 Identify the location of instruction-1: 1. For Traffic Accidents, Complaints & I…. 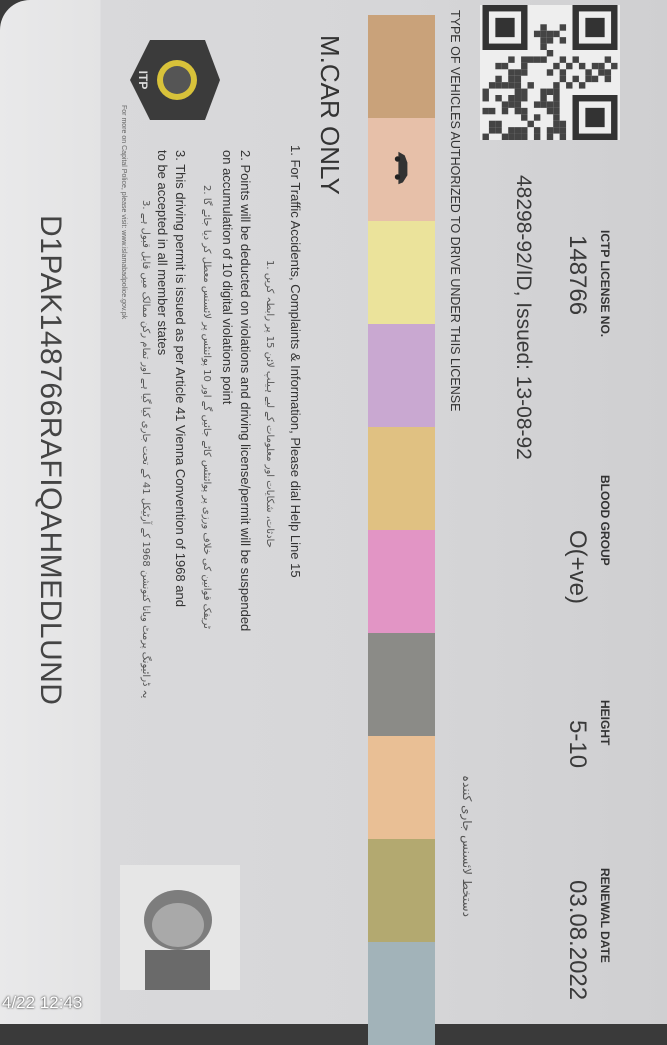
(295, 361).